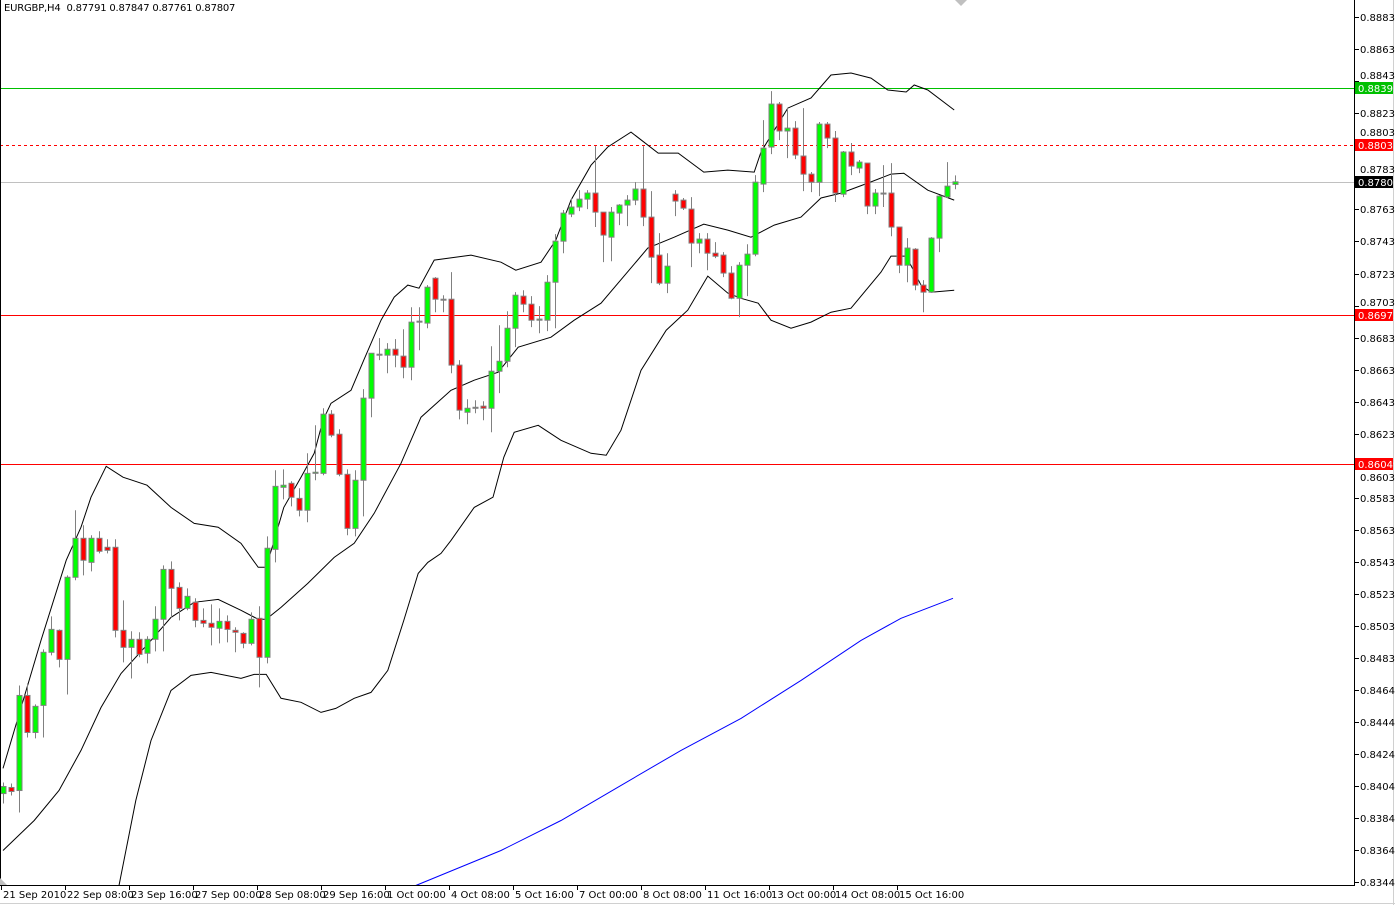 The image size is (1395, 905). I want to click on price-tick-label: 0.83440, so click(1377, 883).